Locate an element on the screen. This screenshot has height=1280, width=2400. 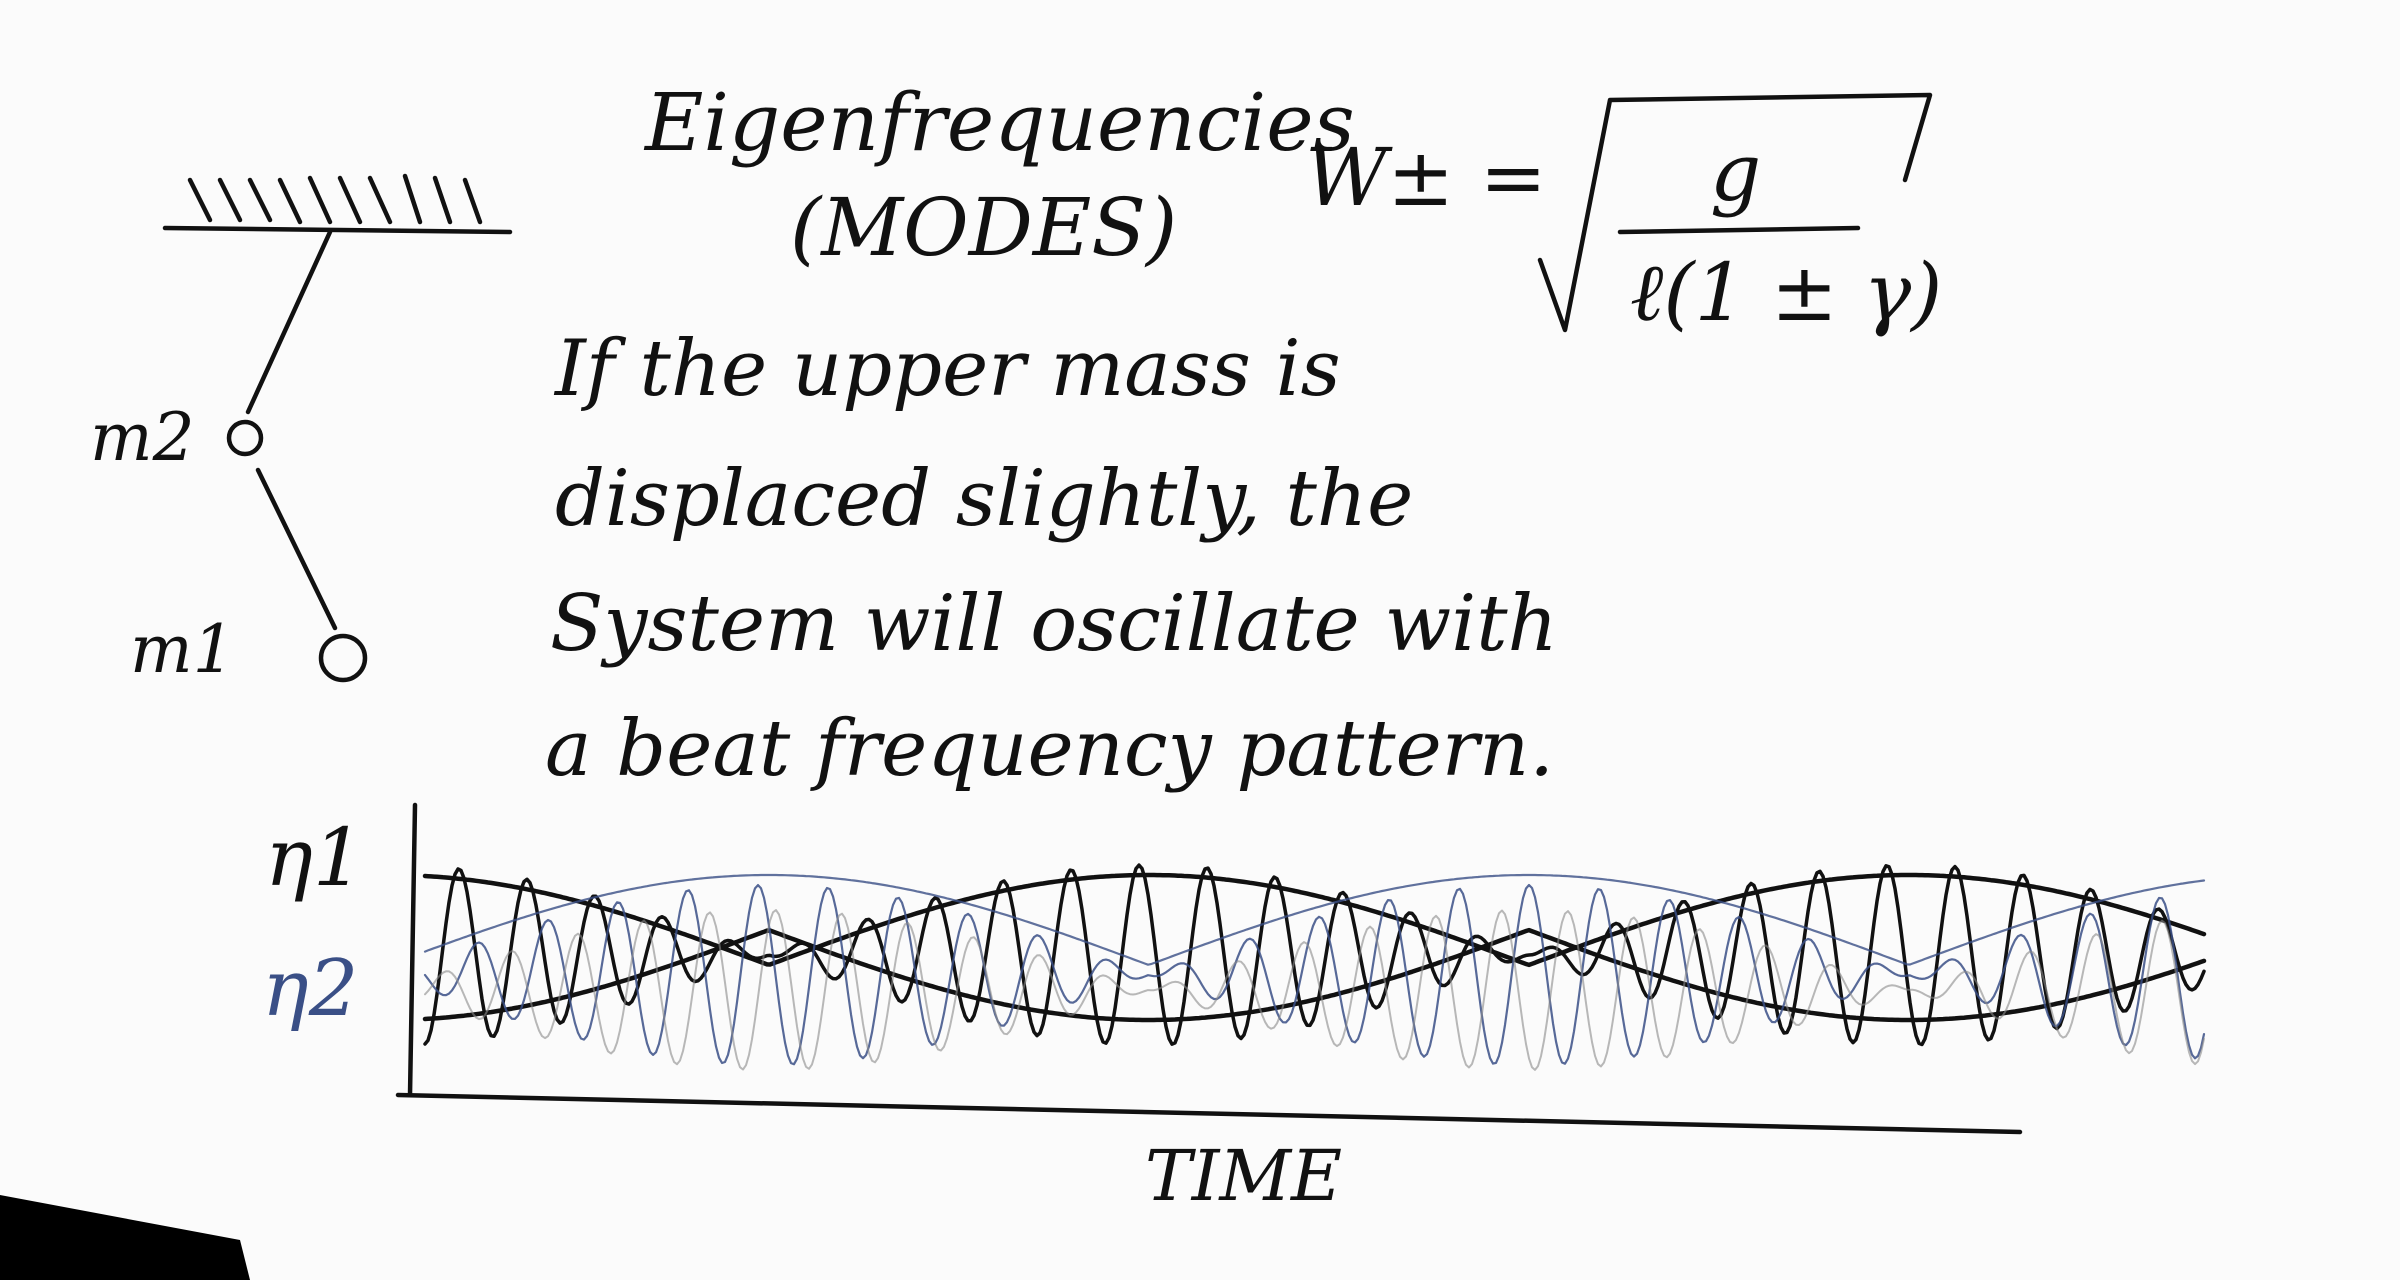
lower-mass-bob is located at coordinates (343, 658).